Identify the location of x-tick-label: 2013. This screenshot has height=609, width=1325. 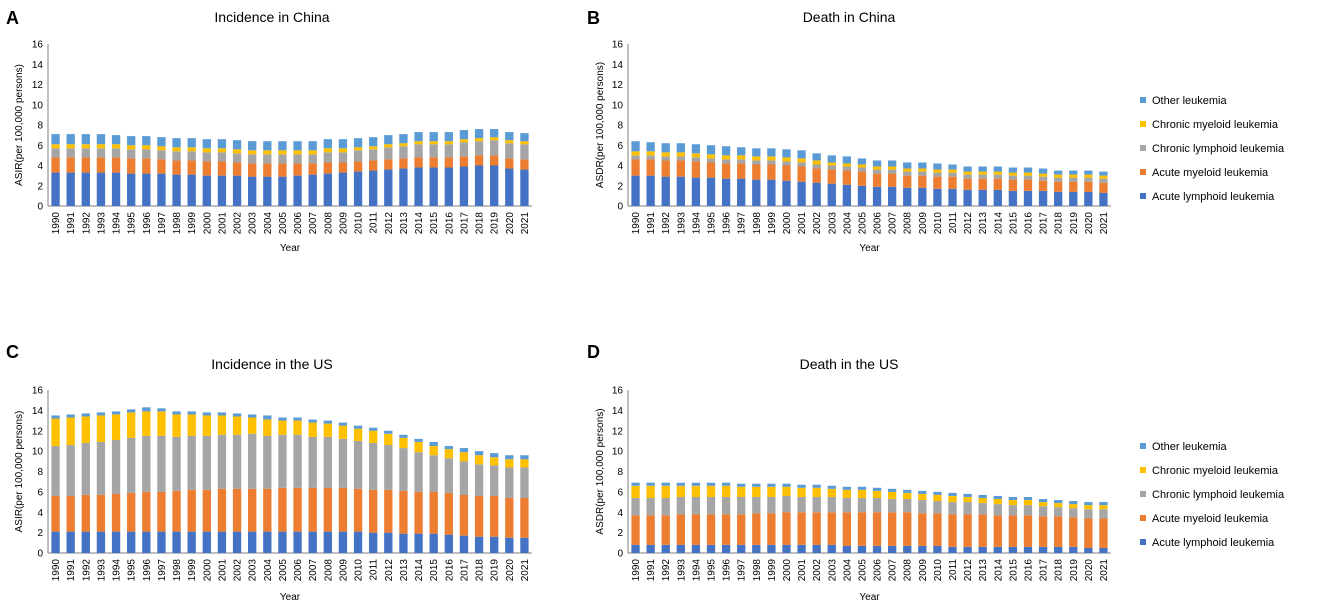
(404, 223).